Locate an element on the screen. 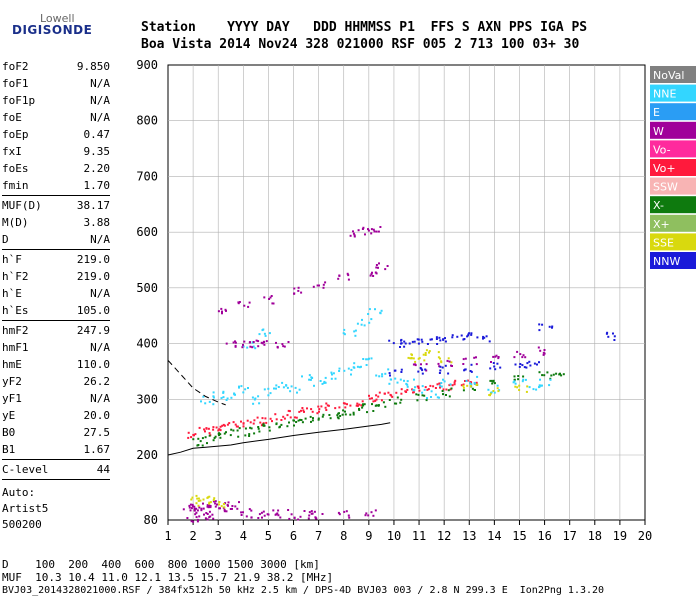 This screenshot has height=600, width=700. logo-lowell-text: Lowell is located at coordinates (57, 18).